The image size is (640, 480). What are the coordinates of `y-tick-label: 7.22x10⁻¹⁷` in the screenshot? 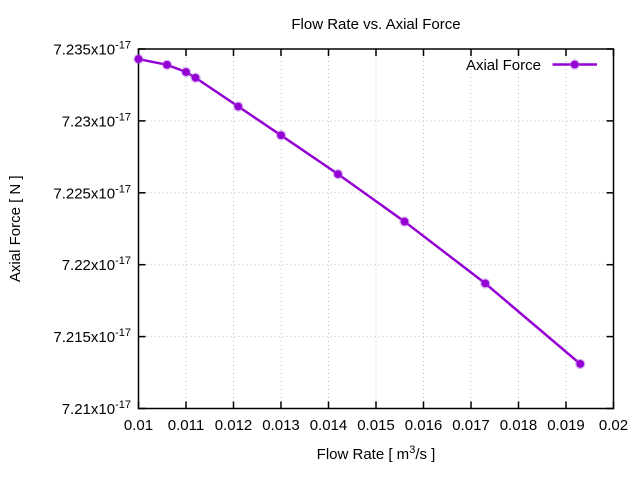 It's located at (96, 264).